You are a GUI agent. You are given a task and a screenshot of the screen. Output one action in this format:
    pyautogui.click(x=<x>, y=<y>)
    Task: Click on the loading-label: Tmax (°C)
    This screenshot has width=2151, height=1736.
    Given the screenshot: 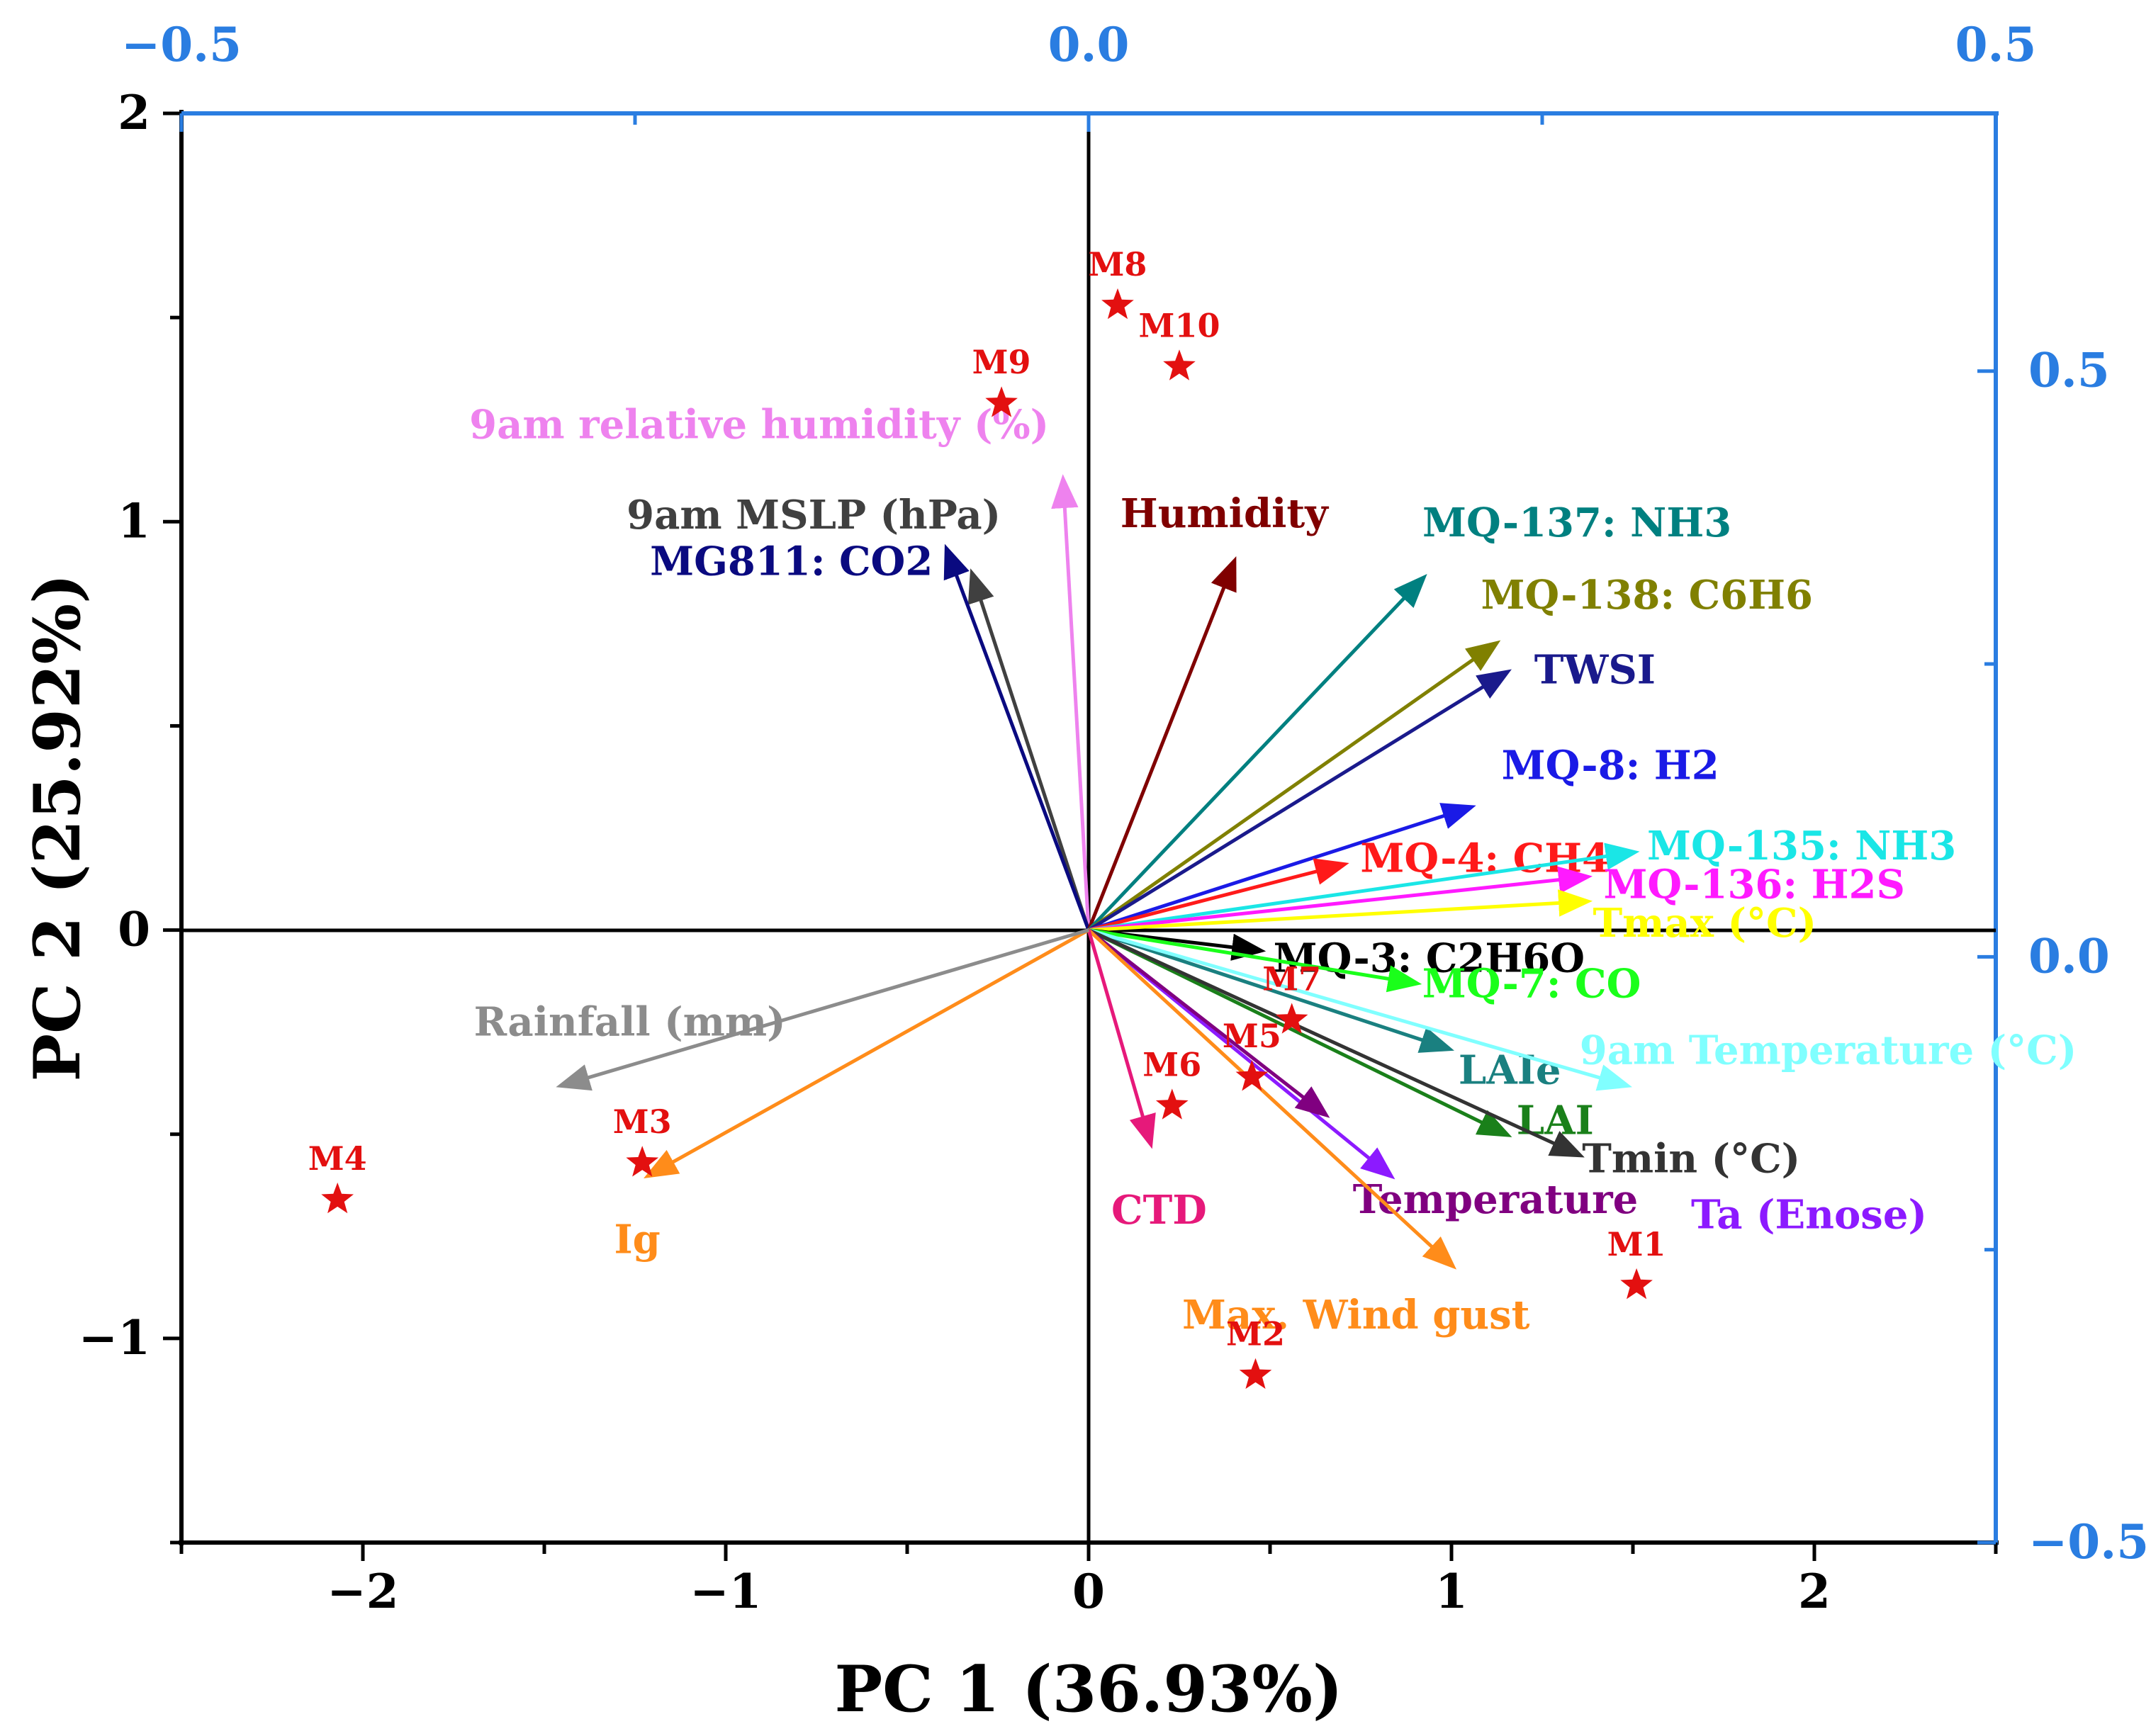 What is the action you would take?
    pyautogui.click(x=1705, y=923)
    